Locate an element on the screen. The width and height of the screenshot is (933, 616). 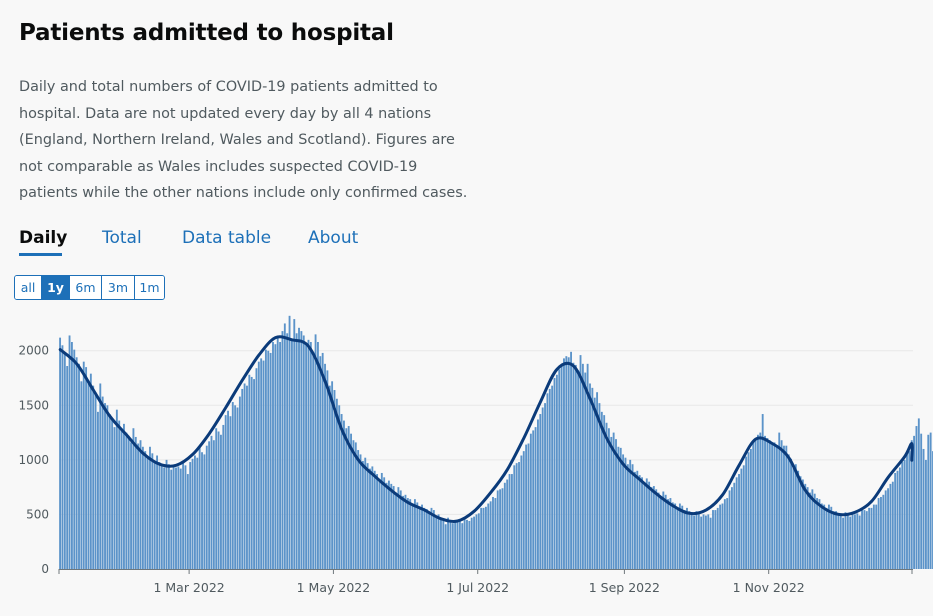
tab-data-table: Data table is located at coordinates (227, 238).